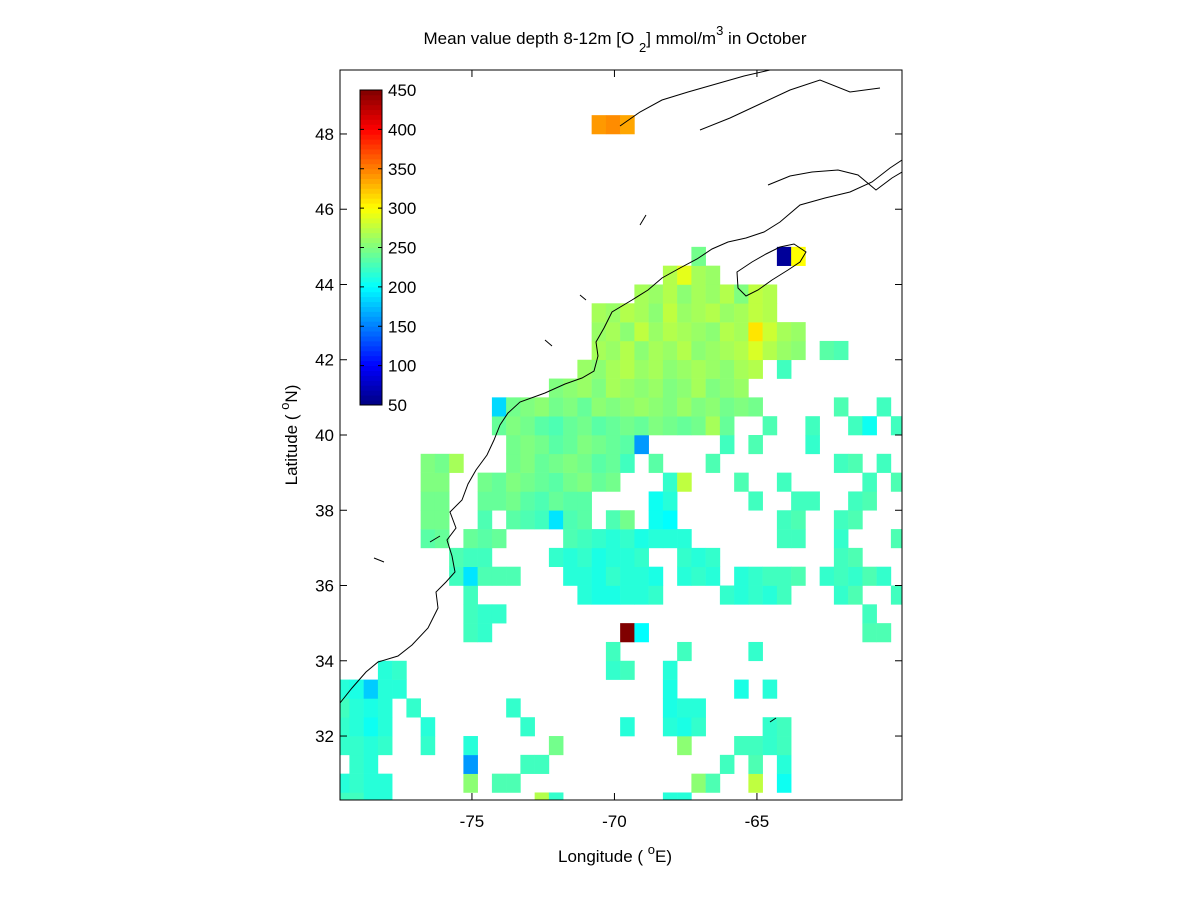 The height and width of the screenshot is (905, 1200). I want to click on colorbar-tick-label: 400, so click(402, 129).